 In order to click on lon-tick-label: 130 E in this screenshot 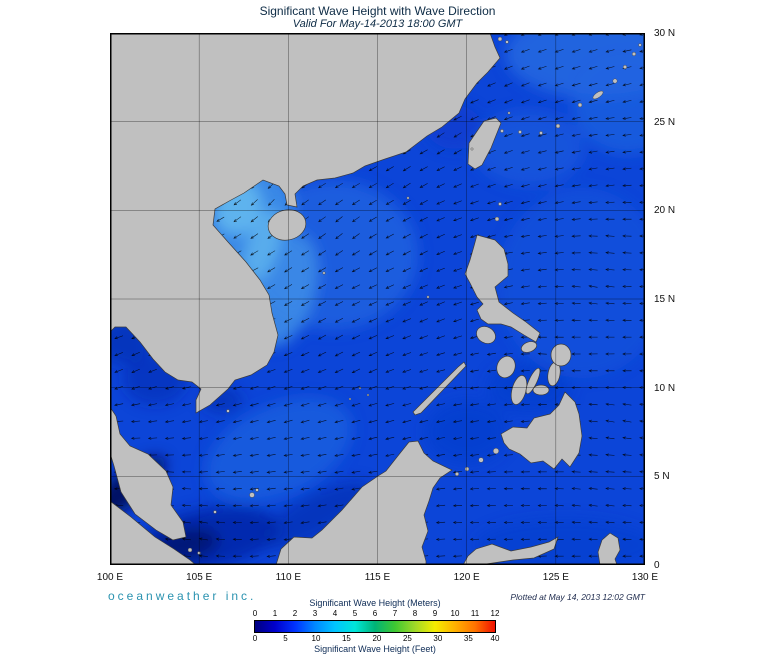, I will do `click(645, 577)`.